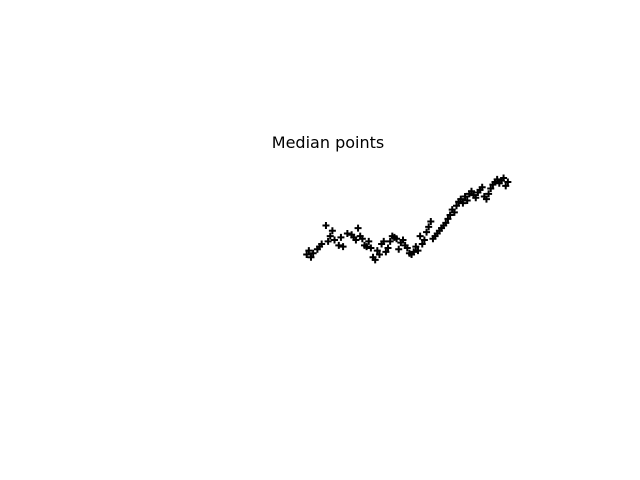  Describe the element at coordinates (328, 142) in the screenshot. I see `chart-title: Median points` at that location.